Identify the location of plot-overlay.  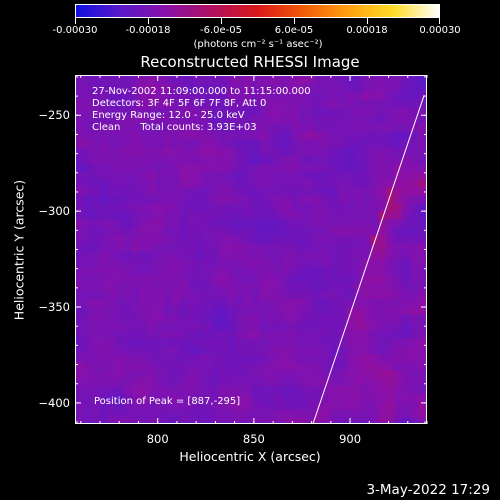
(368, 259).